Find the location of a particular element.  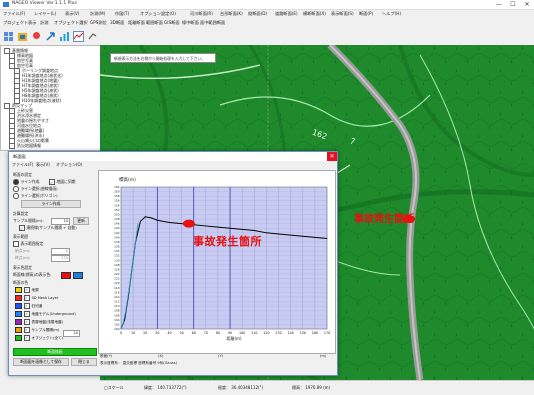

tree-node: 防災地図情報 is located at coordinates (25, 146).